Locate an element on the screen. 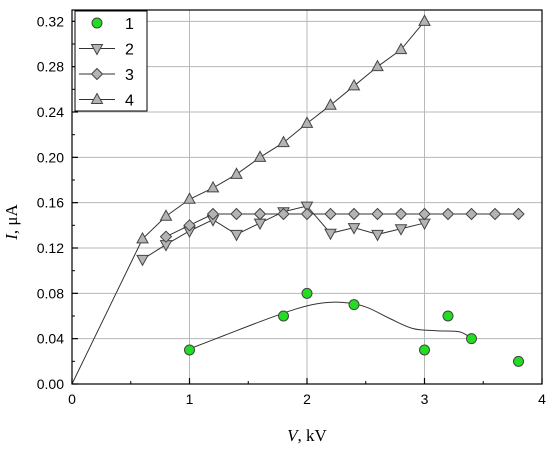 The height and width of the screenshot is (452, 550). legend-label: 1 is located at coordinates (129, 24).